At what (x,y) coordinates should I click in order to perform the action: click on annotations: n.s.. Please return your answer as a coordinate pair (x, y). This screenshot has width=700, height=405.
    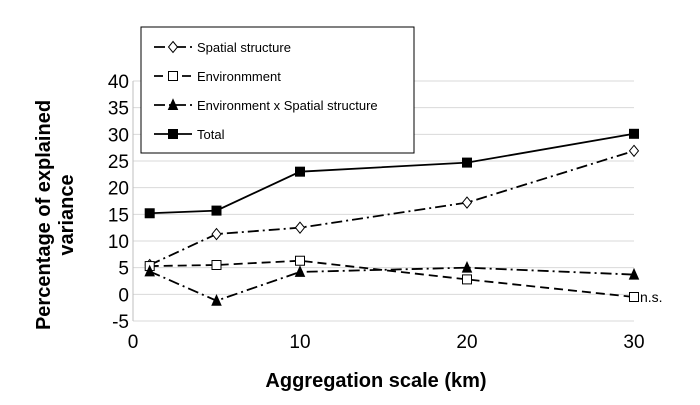
    Looking at the image, I should click on (651, 297).